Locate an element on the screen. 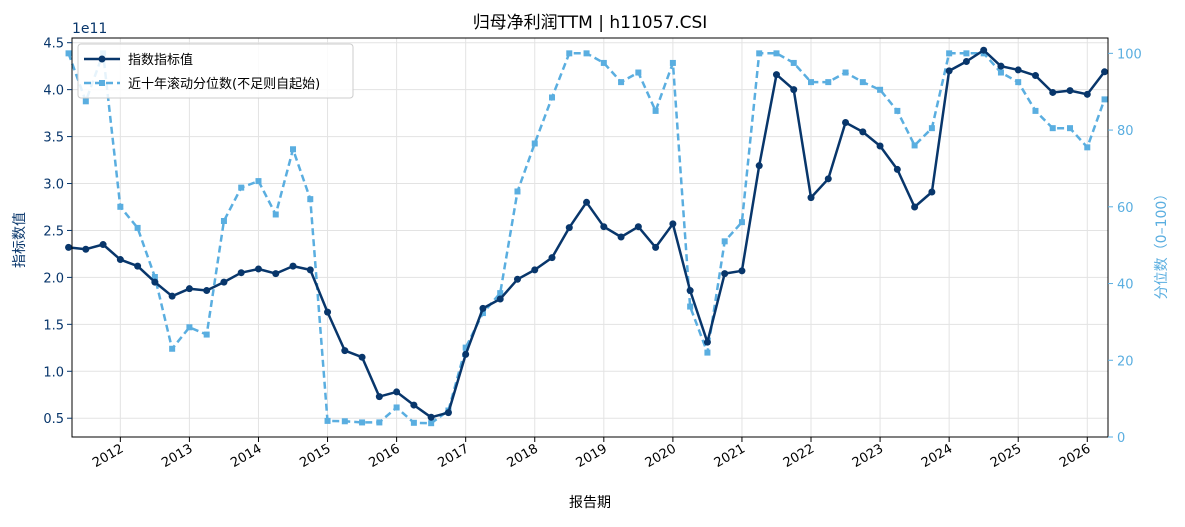  y-axis-label-right: 分位数（0–100） is located at coordinates (1162, 243).